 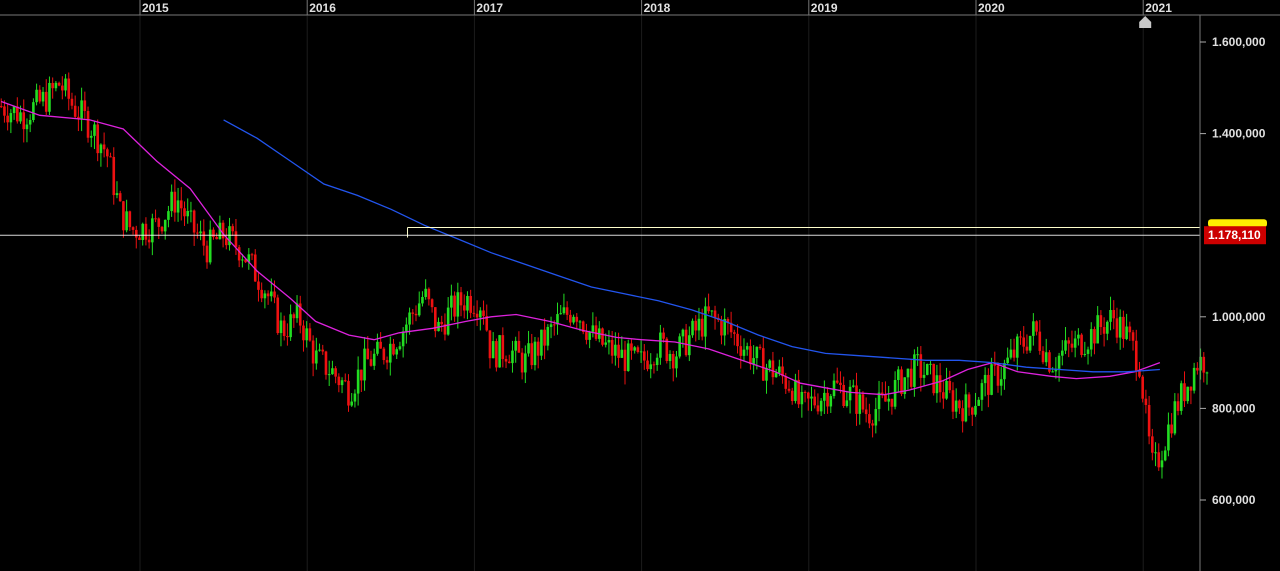 What do you see at coordinates (1239, 317) in the screenshot?
I see `y-tick-label: 1.000,000` at bounding box center [1239, 317].